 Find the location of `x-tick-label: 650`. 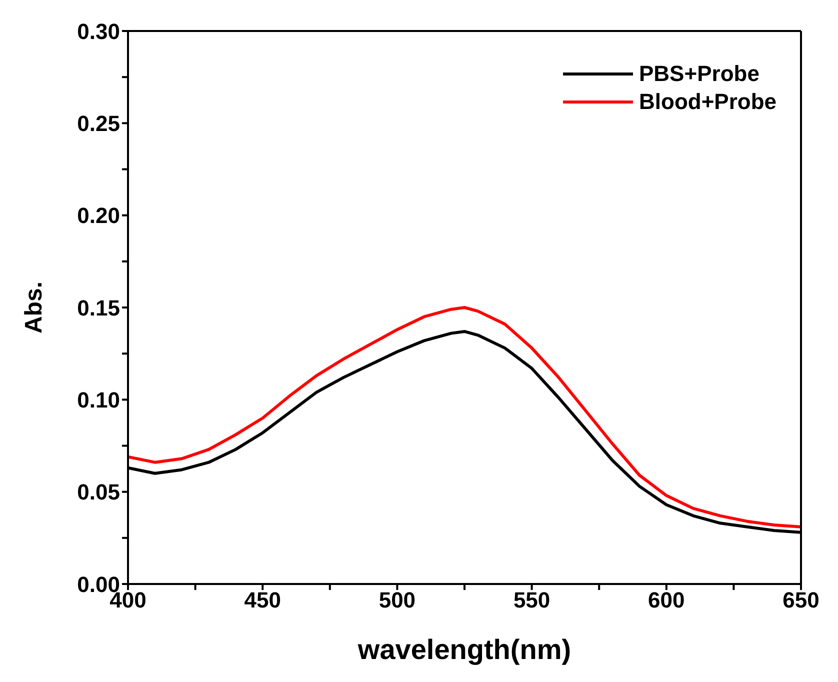

x-tick-label: 650 is located at coordinates (801, 600).